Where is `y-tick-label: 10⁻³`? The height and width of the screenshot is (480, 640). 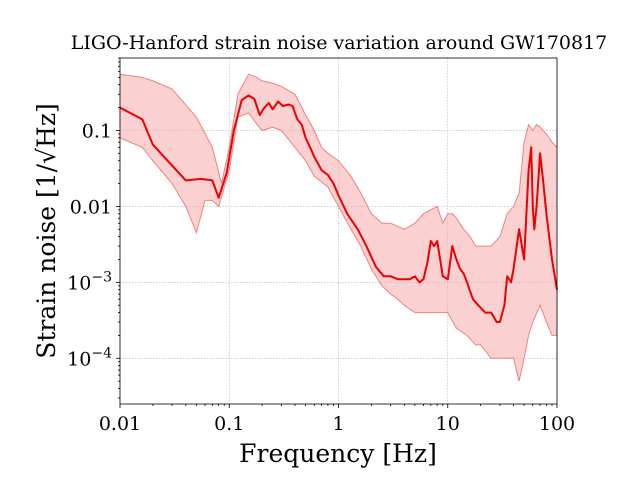
y-tick-label: 10⁻³ is located at coordinates (89, 281).